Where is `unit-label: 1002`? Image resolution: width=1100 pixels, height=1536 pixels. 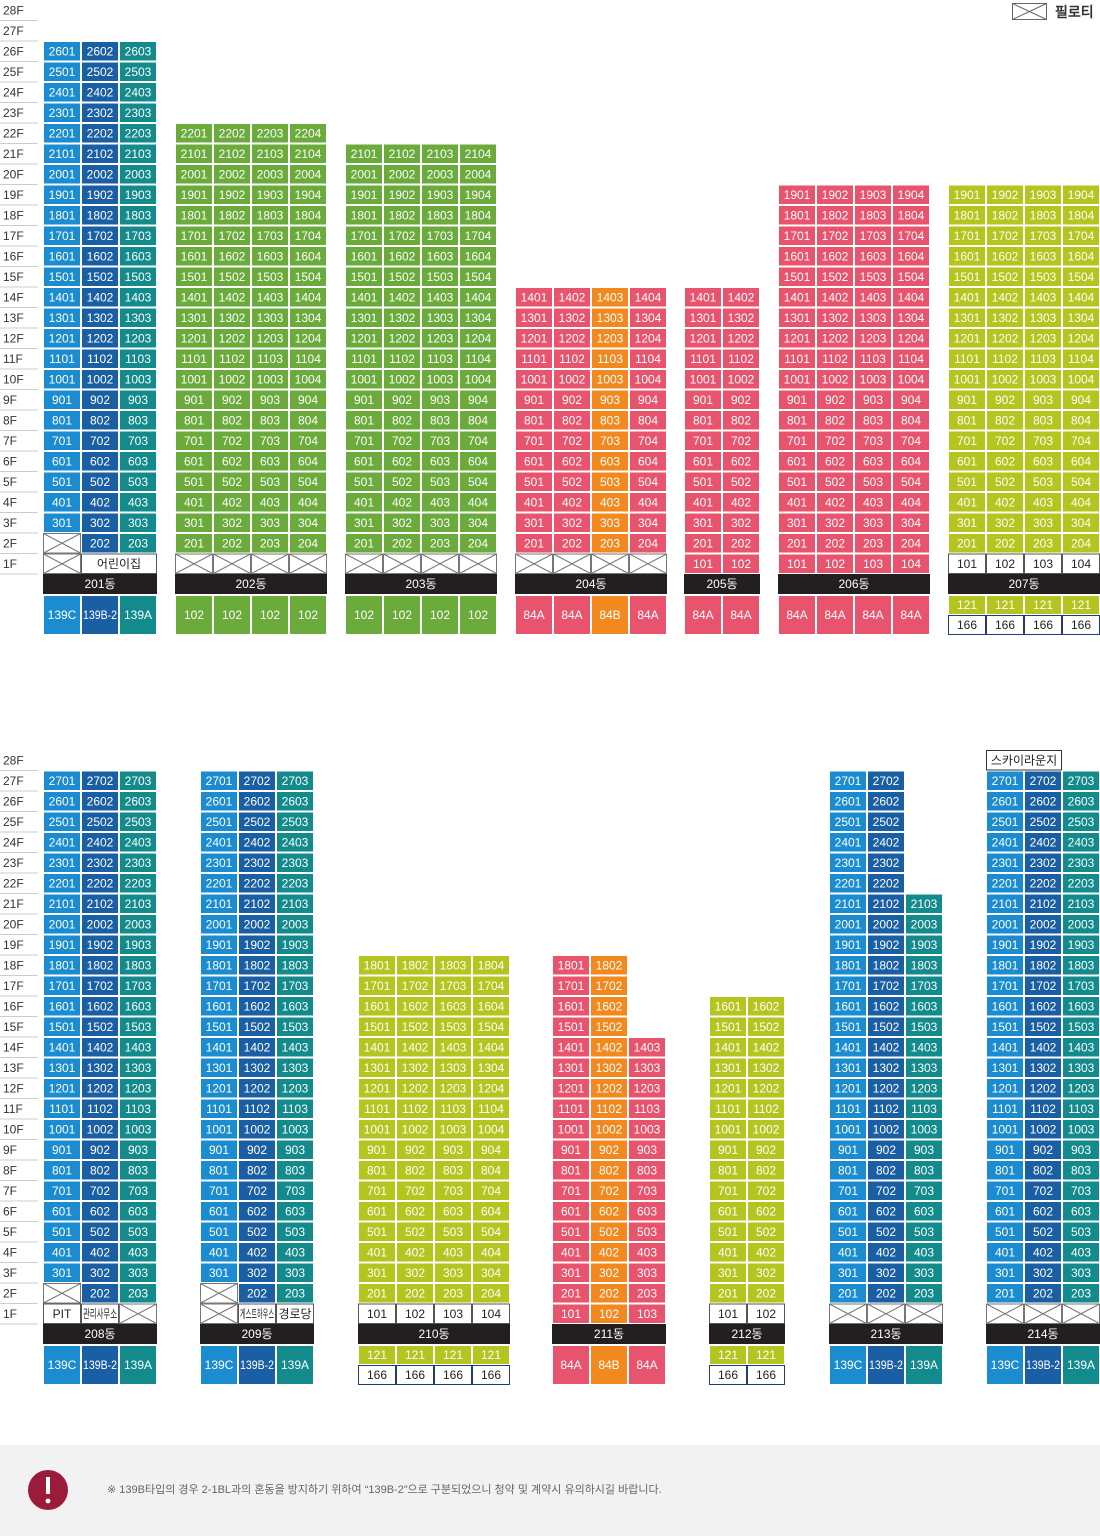 unit-label: 1002 is located at coordinates (1043, 1129).